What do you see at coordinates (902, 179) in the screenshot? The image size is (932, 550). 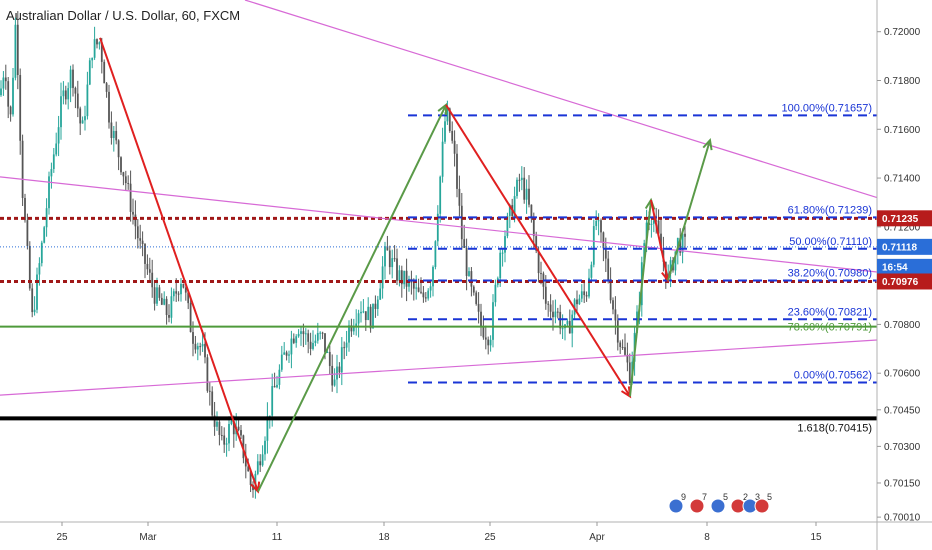 I see `y-tick-label: 0.71400` at bounding box center [902, 179].